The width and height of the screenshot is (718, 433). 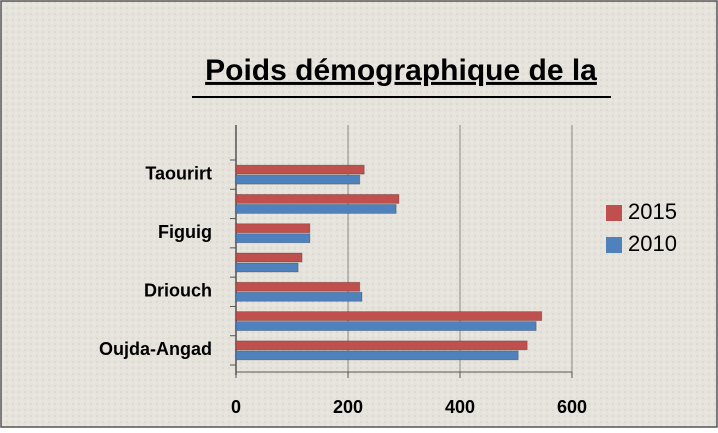 I want to click on y-tick-label: Taourirt, so click(x=178, y=173).